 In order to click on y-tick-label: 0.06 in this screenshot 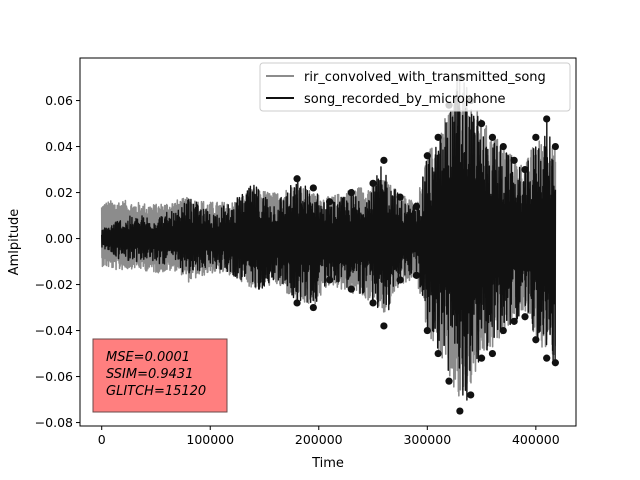, I will do `click(59, 100)`.